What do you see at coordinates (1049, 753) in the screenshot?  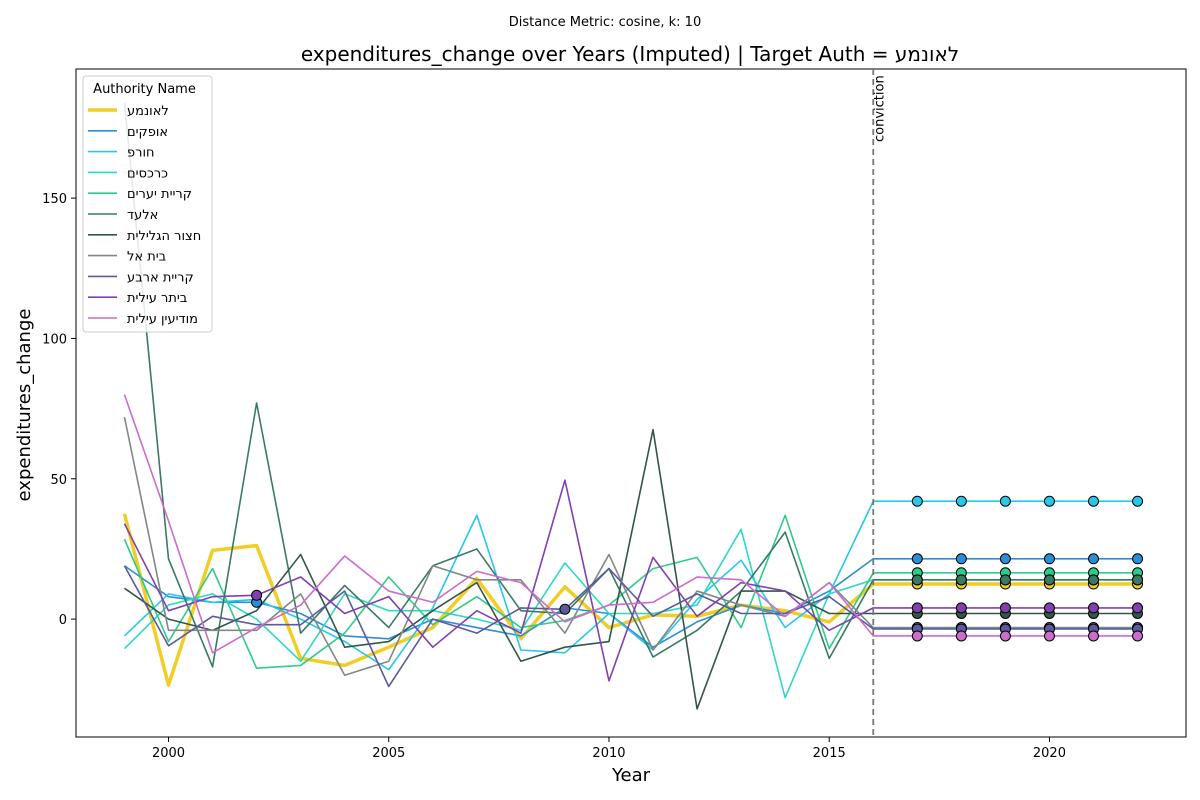 I see `x-tick-label: 2020` at bounding box center [1049, 753].